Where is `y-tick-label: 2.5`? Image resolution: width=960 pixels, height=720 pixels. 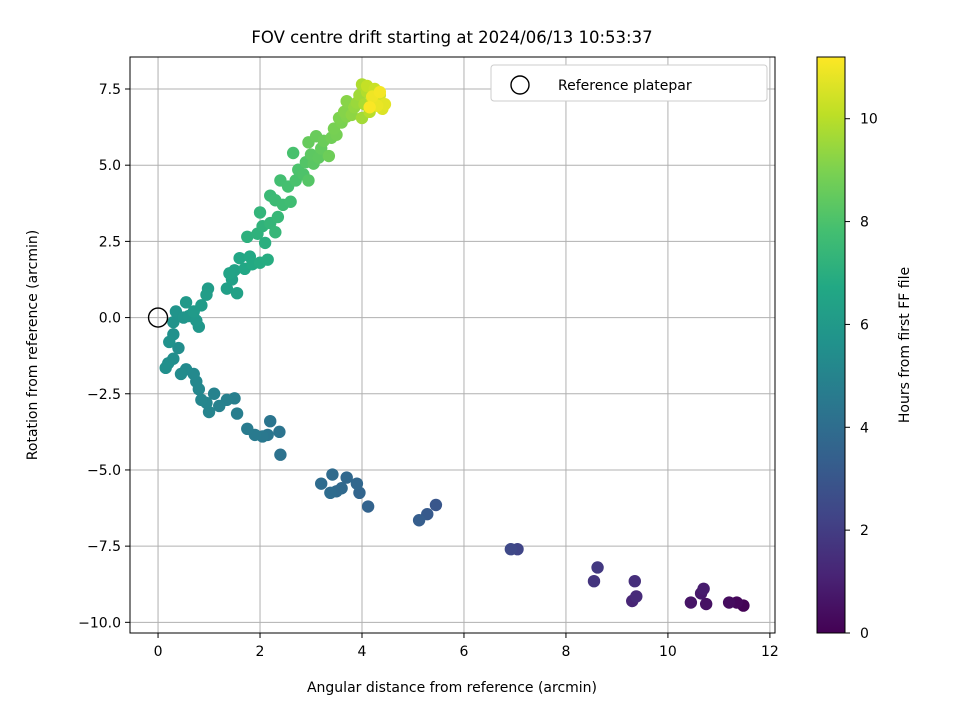
y-tick-label: 2.5 is located at coordinates (110, 242).